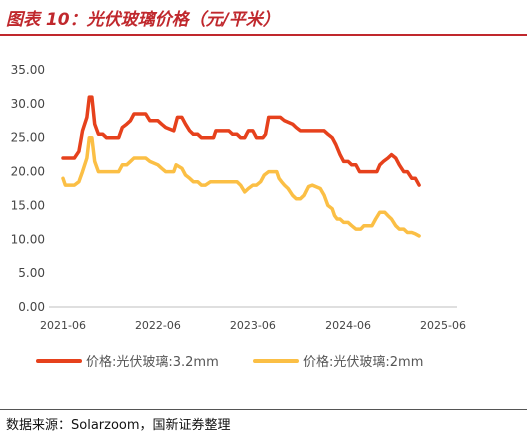 This screenshot has height=437, width=527. I want to click on legend-label-1: 价格:光伏玻璃:3.2mm, so click(152, 362).